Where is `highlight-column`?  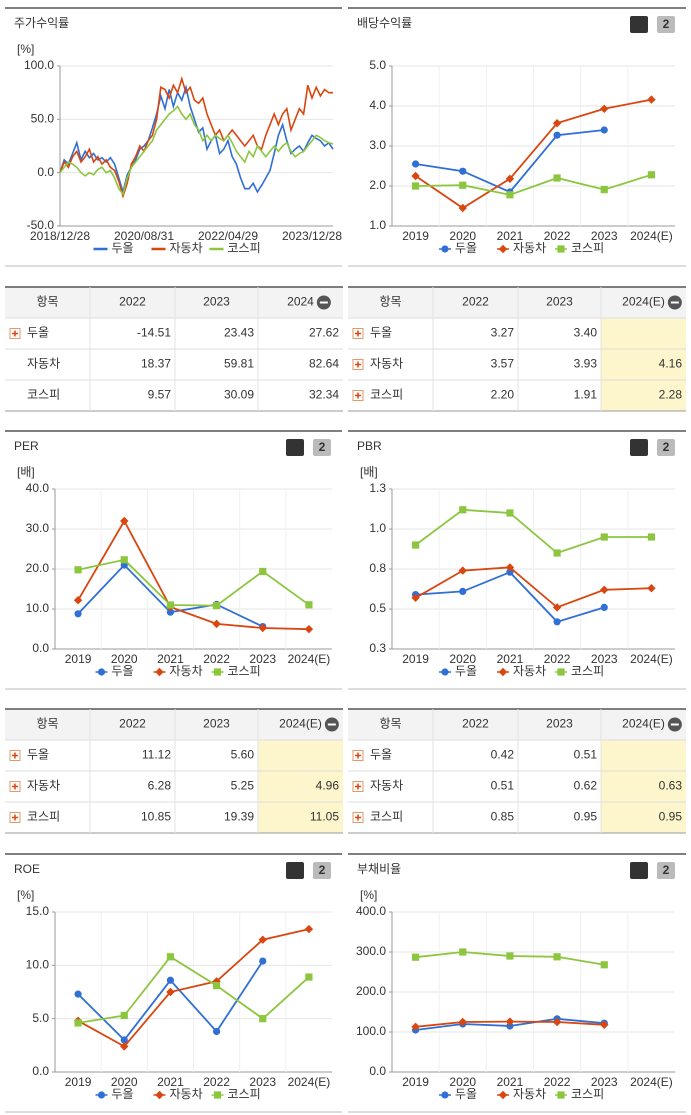 highlight-column is located at coordinates (300, 786).